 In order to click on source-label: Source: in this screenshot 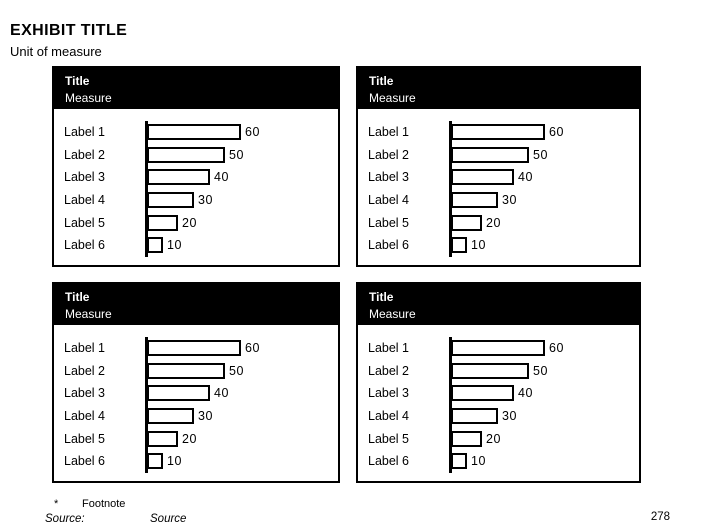, I will do `click(65, 519)`.